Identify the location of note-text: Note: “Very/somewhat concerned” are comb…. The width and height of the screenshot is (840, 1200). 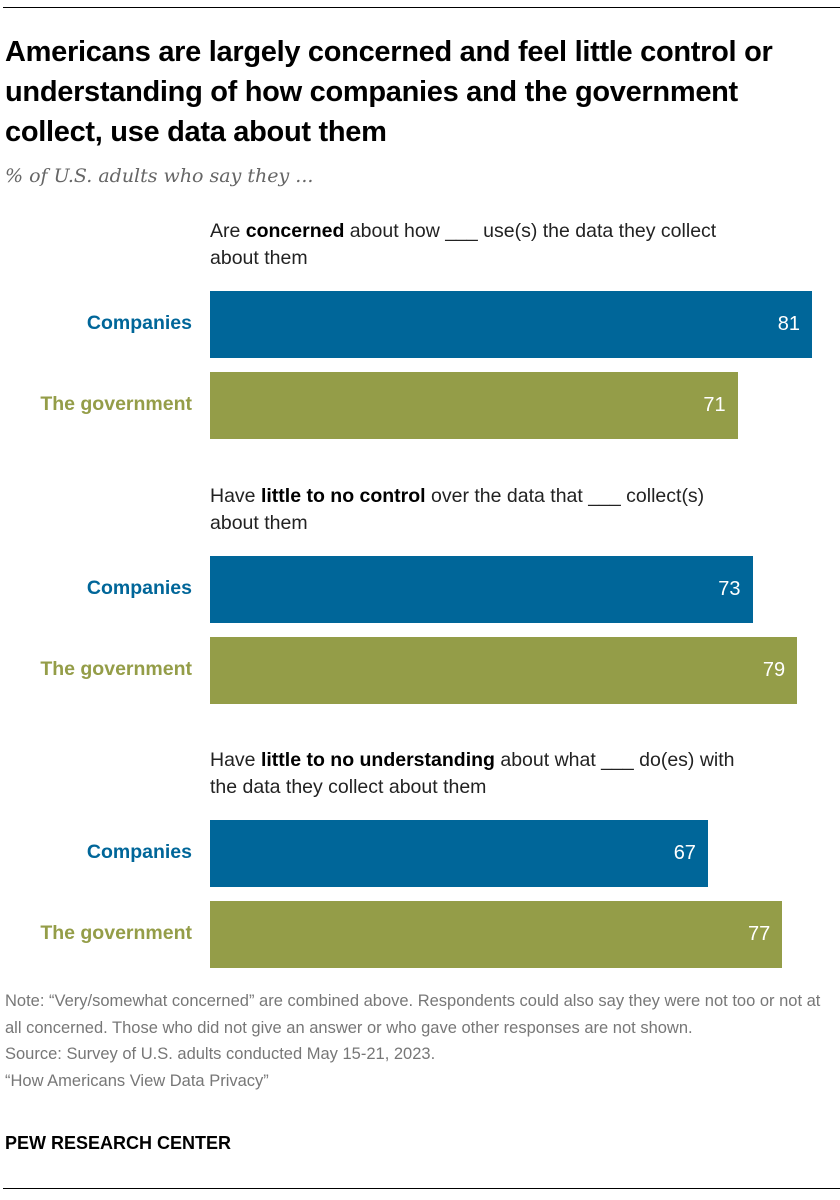
(413, 1014).